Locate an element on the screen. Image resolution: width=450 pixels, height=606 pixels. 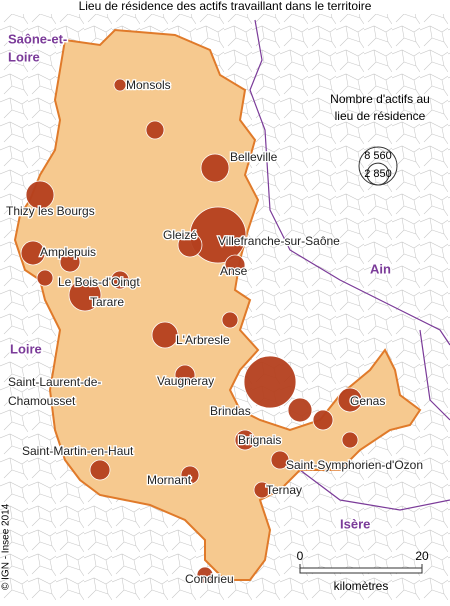
region-label: Isère is located at coordinates (355, 523).